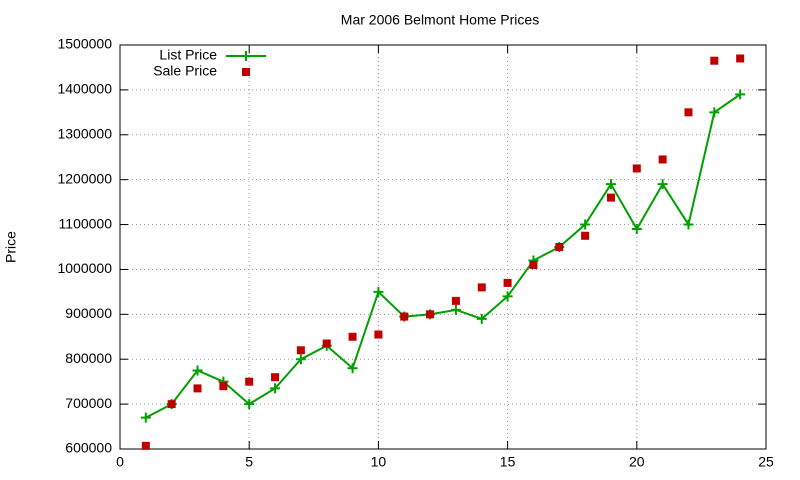 Image resolution: width=800 pixels, height=480 pixels. What do you see at coordinates (88, 448) in the screenshot?
I see `y-tick-label: 600000` at bounding box center [88, 448].